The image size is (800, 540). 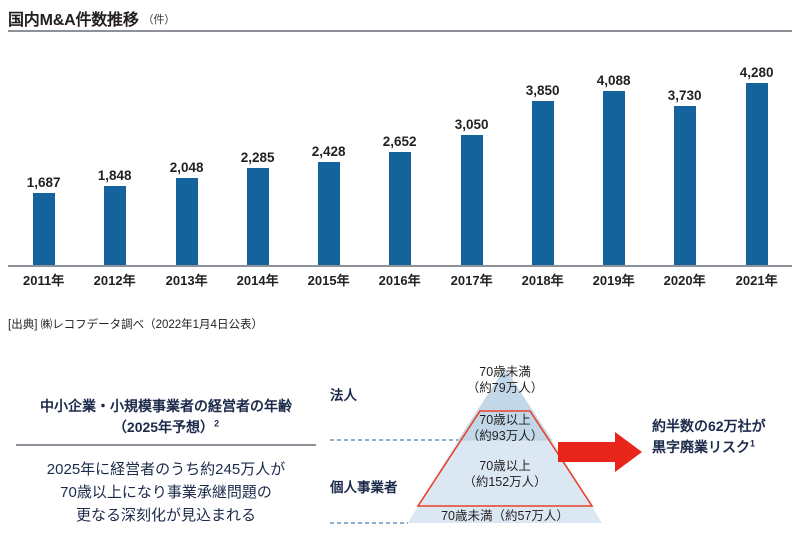 I want to click on chart-bar-2021年: 4,280, so click(x=756, y=165).